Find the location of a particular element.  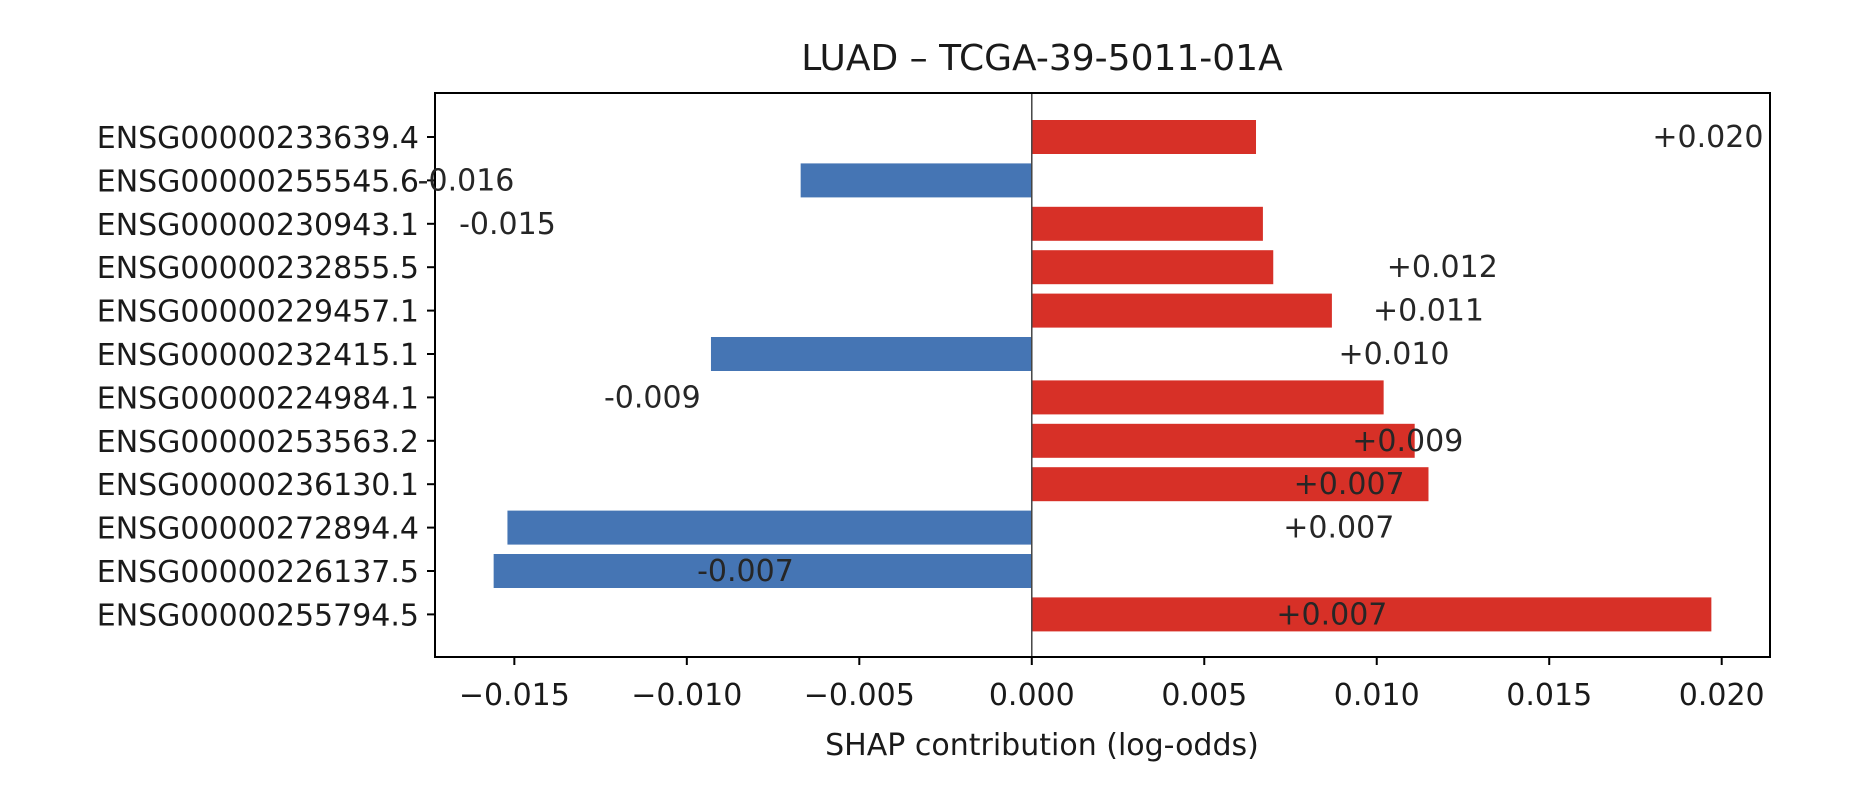

y-tick-label: ENSG00000236130.1 is located at coordinates (258, 485).